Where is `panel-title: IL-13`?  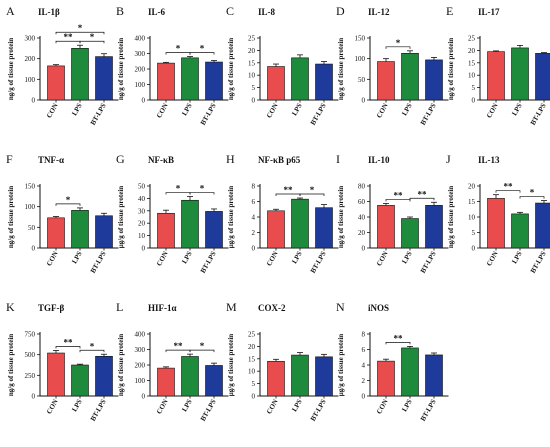 panel-title: IL-13 is located at coordinates (489, 160).